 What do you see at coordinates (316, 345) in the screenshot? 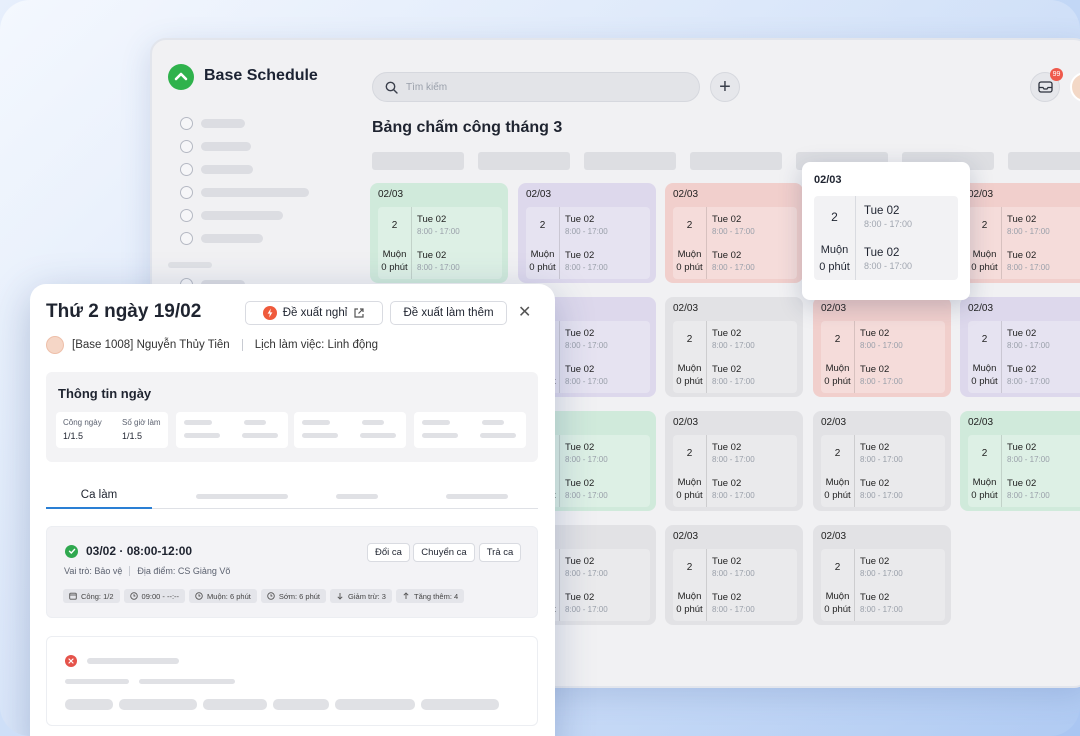
I see `work-schedule: Lịch làm việc: Linh động` at bounding box center [316, 345].